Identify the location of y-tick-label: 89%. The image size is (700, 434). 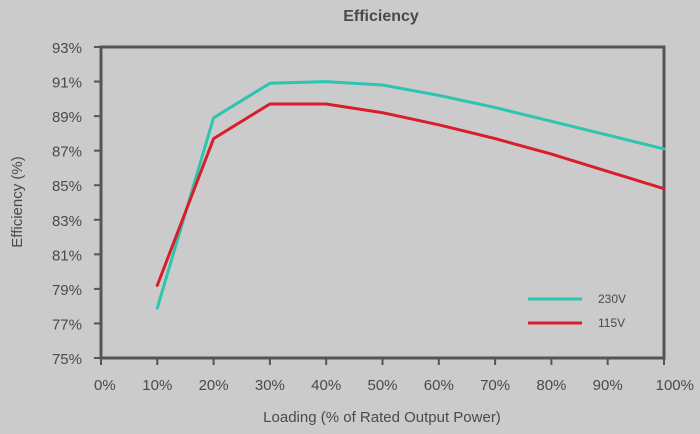
(67, 117).